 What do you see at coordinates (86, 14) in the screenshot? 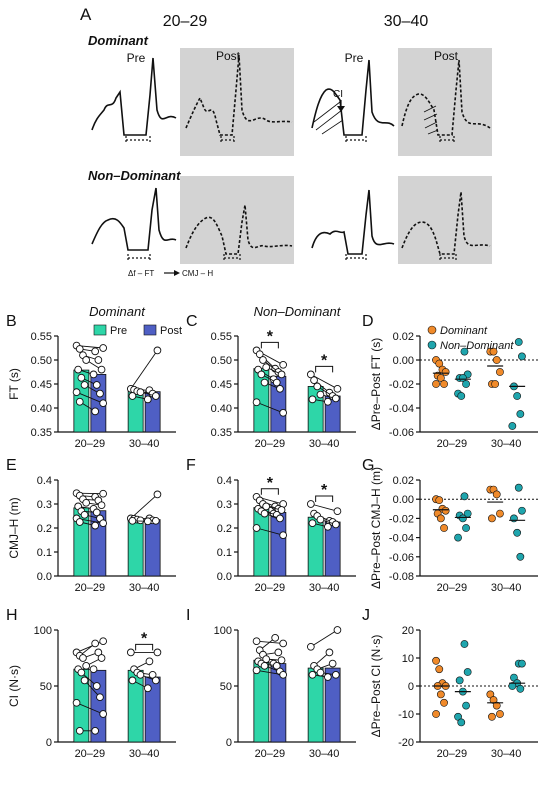
I see `panel-a-letter: A` at bounding box center [86, 14].